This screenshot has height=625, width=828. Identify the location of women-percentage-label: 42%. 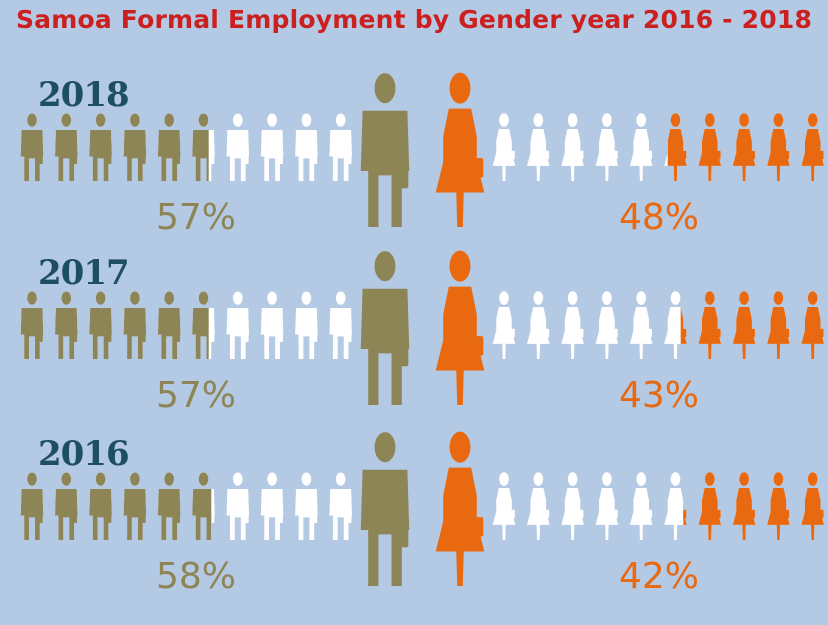
(659, 576).